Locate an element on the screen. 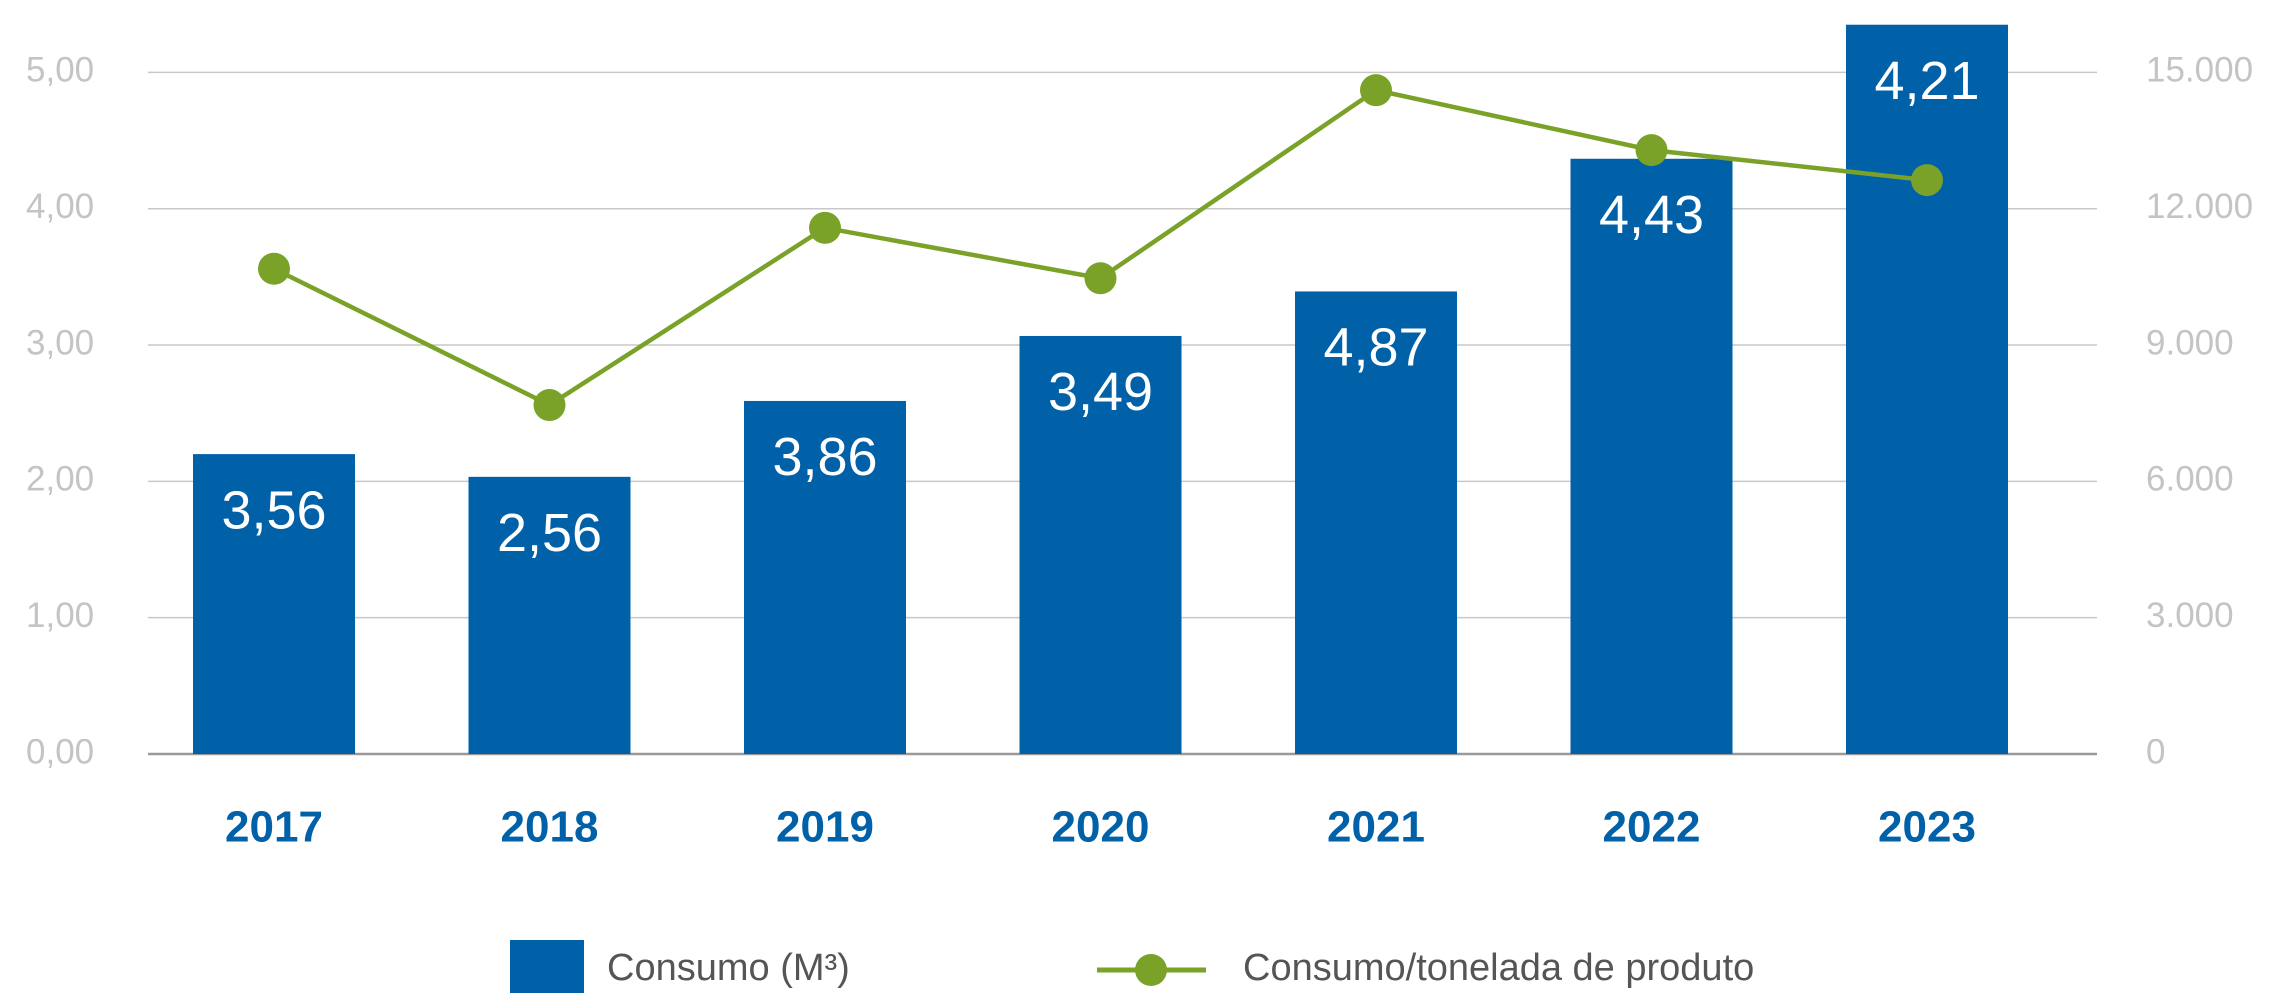 This screenshot has width=2274, height=993. y-tick-label: 5,00 is located at coordinates (60, 70).